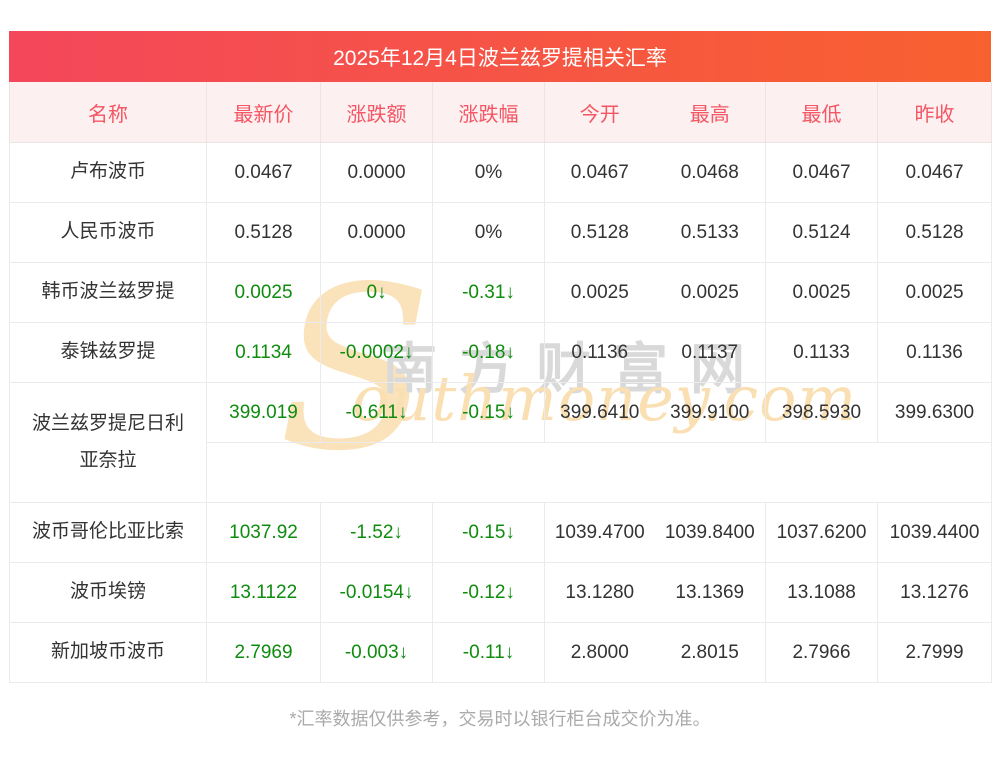 Image resolution: width=1000 pixels, height=757 pixels. Describe the element at coordinates (376, 532) in the screenshot. I see `change-amount: -1.52↓` at that location.